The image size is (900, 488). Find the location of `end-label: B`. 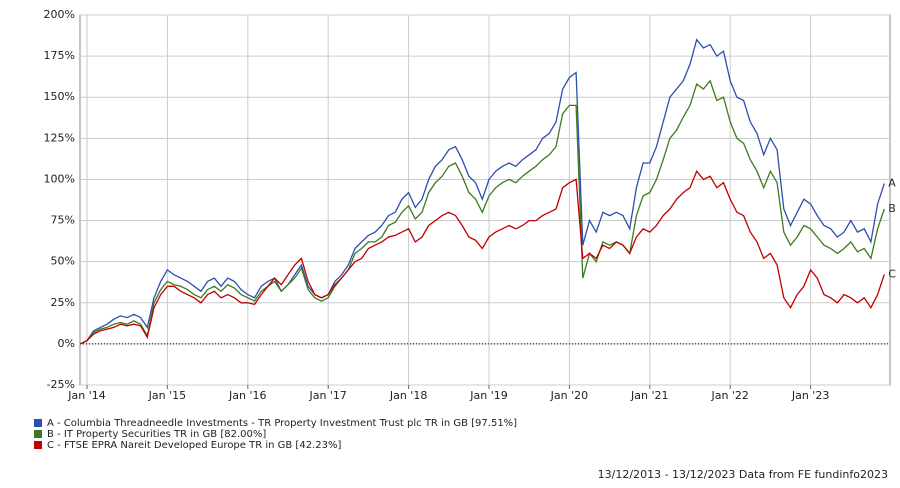

end-label: B is located at coordinates (892, 208).